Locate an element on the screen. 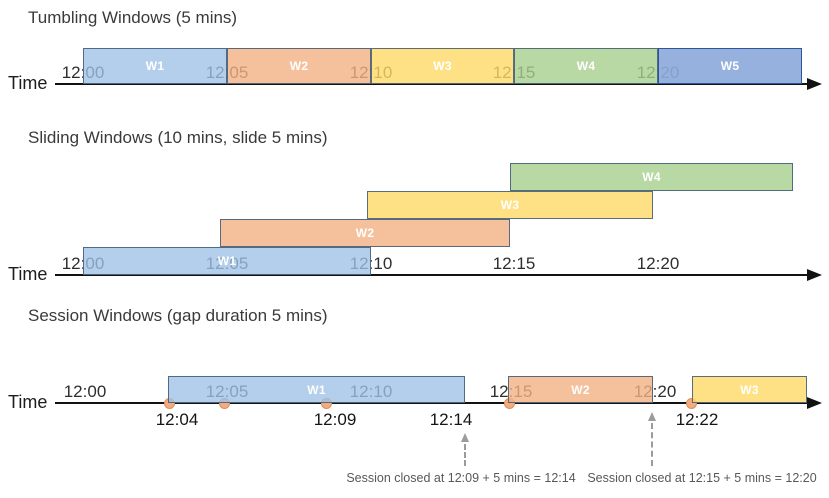  event-dot is located at coordinates (691, 403).